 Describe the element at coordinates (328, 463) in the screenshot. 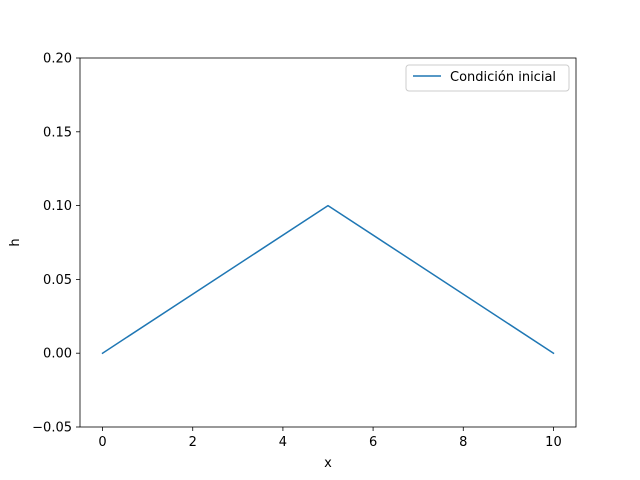

I see `x-axis-label: x` at that location.